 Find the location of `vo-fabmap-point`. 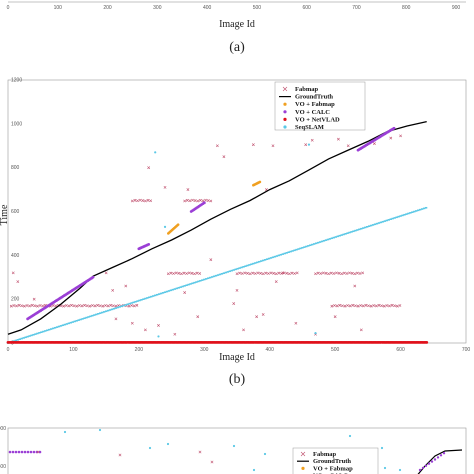

vo-fabmap-point is located at coordinates (178, 224).